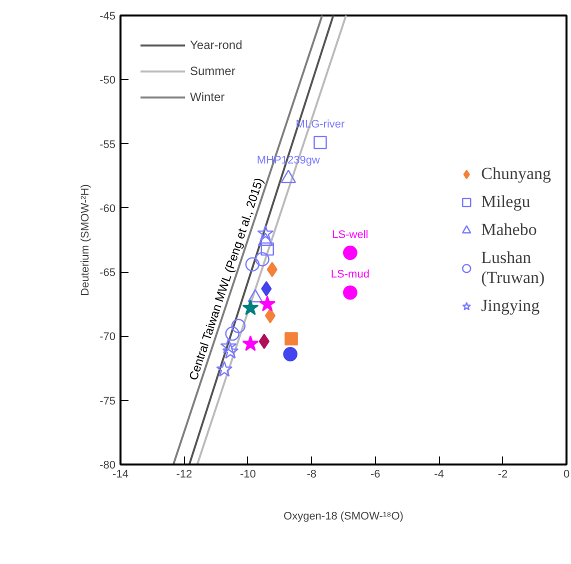 This screenshot has width=571, height=564. Describe the element at coordinates (516, 174) in the screenshot. I see `legend-label: Chunyang` at that location.